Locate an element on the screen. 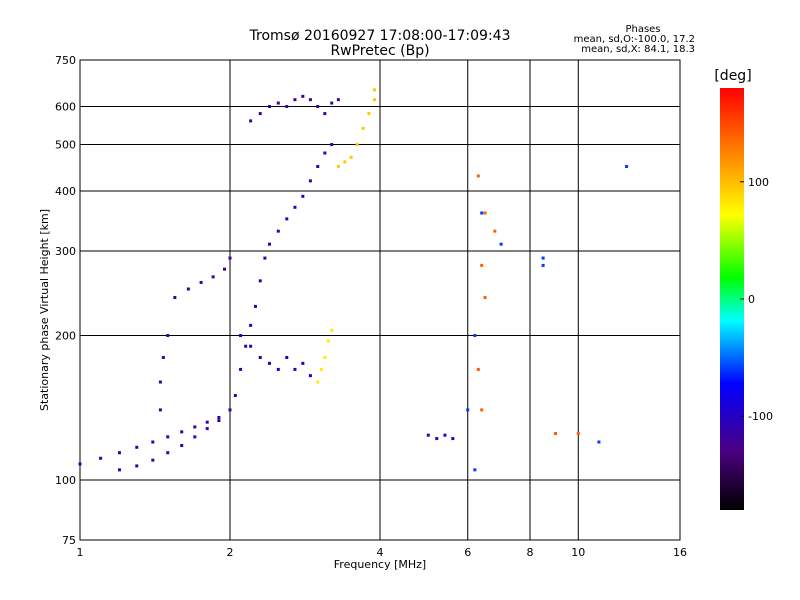  x-tick-label: 2 is located at coordinates (230, 552).